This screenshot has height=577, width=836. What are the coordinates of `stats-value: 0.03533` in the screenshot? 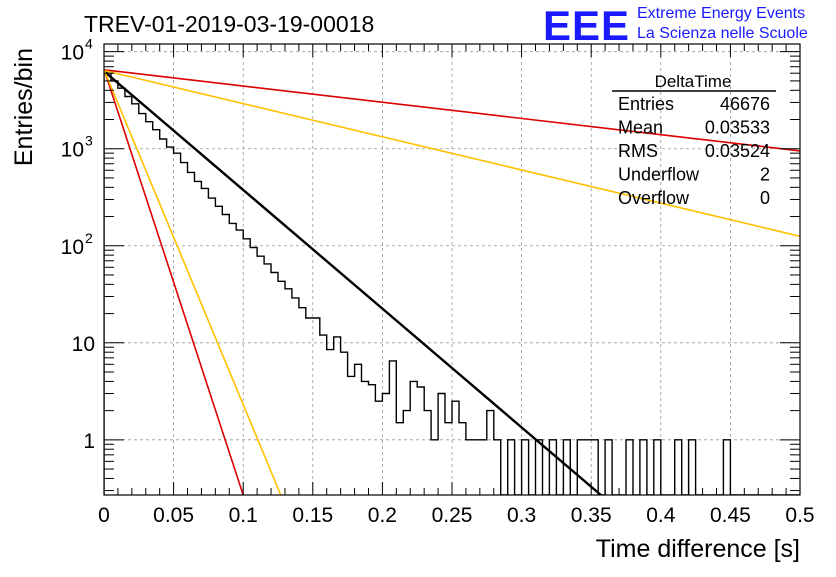 It's located at (737, 128).